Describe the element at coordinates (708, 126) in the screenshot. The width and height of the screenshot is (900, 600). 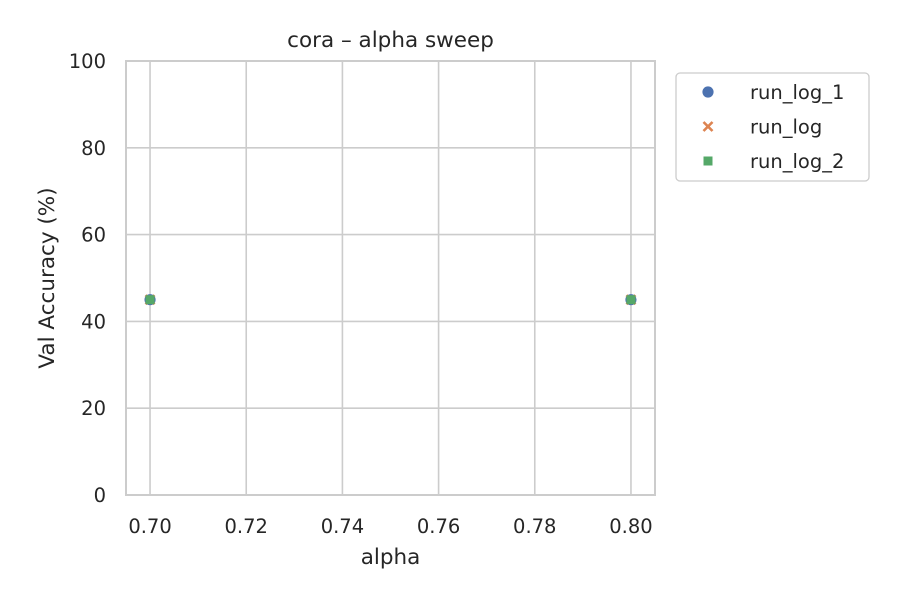
I see `legend-marker-run_log` at that location.